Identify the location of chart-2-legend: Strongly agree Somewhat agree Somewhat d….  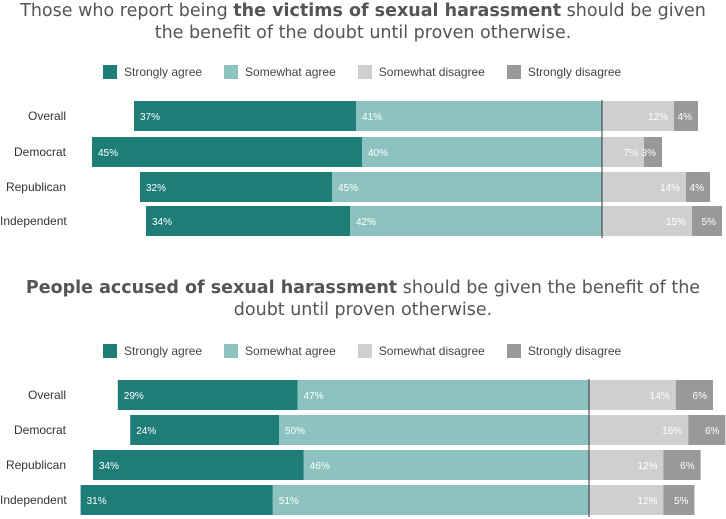
(373, 351).